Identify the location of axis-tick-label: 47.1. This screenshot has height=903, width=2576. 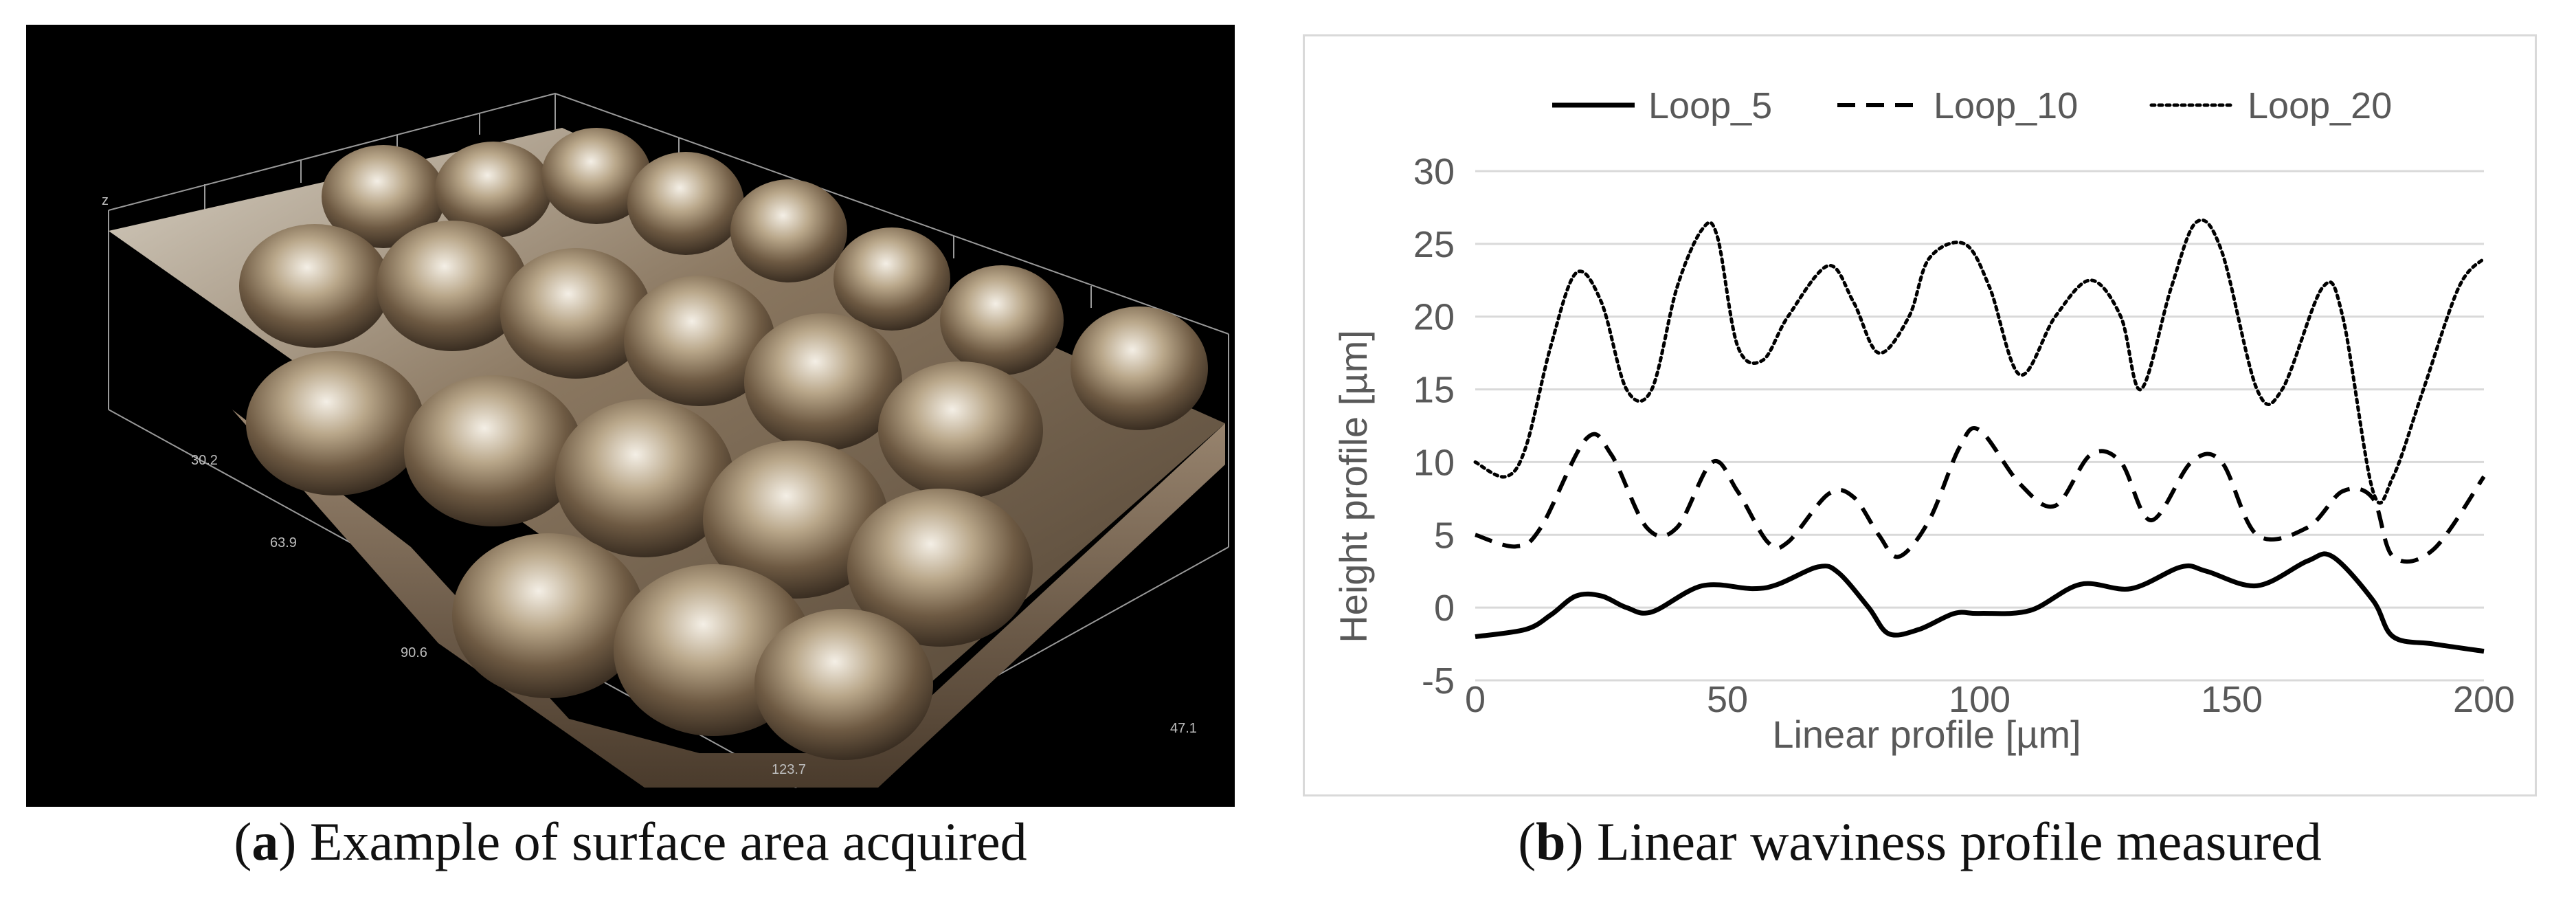
(1183, 728).